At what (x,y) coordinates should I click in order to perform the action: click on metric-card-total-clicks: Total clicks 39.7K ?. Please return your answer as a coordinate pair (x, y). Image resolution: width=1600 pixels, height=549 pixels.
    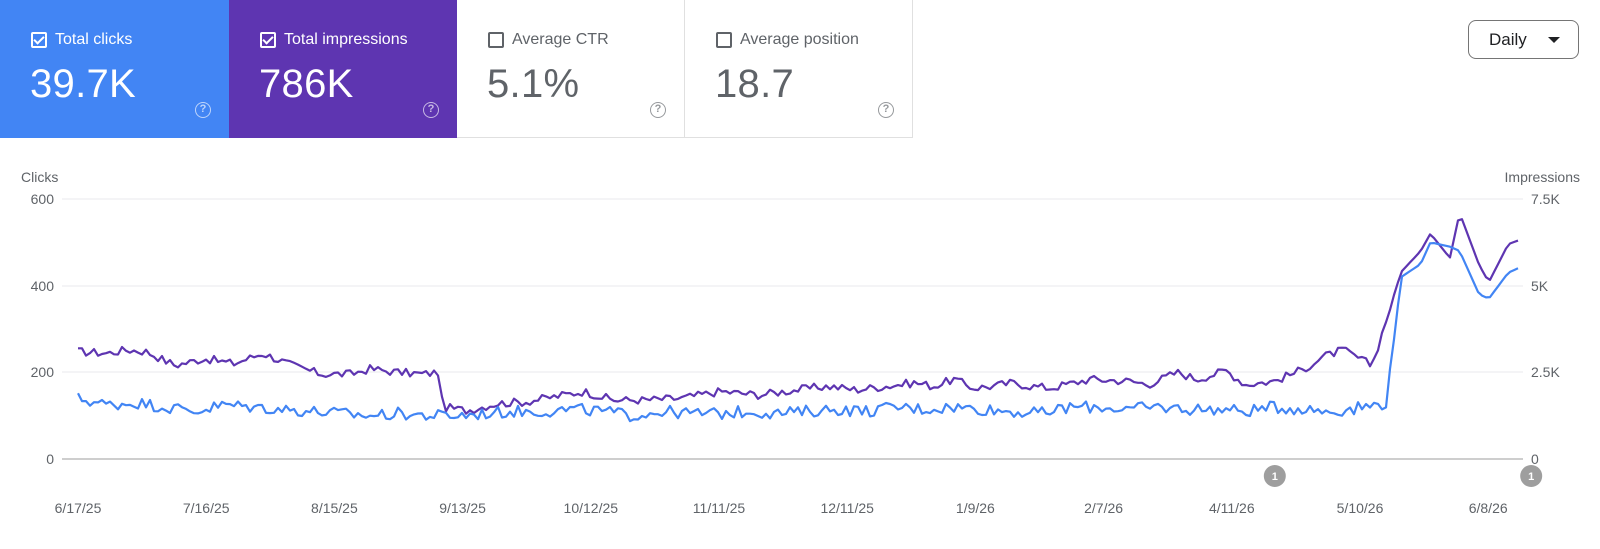
    Looking at the image, I should click on (114, 69).